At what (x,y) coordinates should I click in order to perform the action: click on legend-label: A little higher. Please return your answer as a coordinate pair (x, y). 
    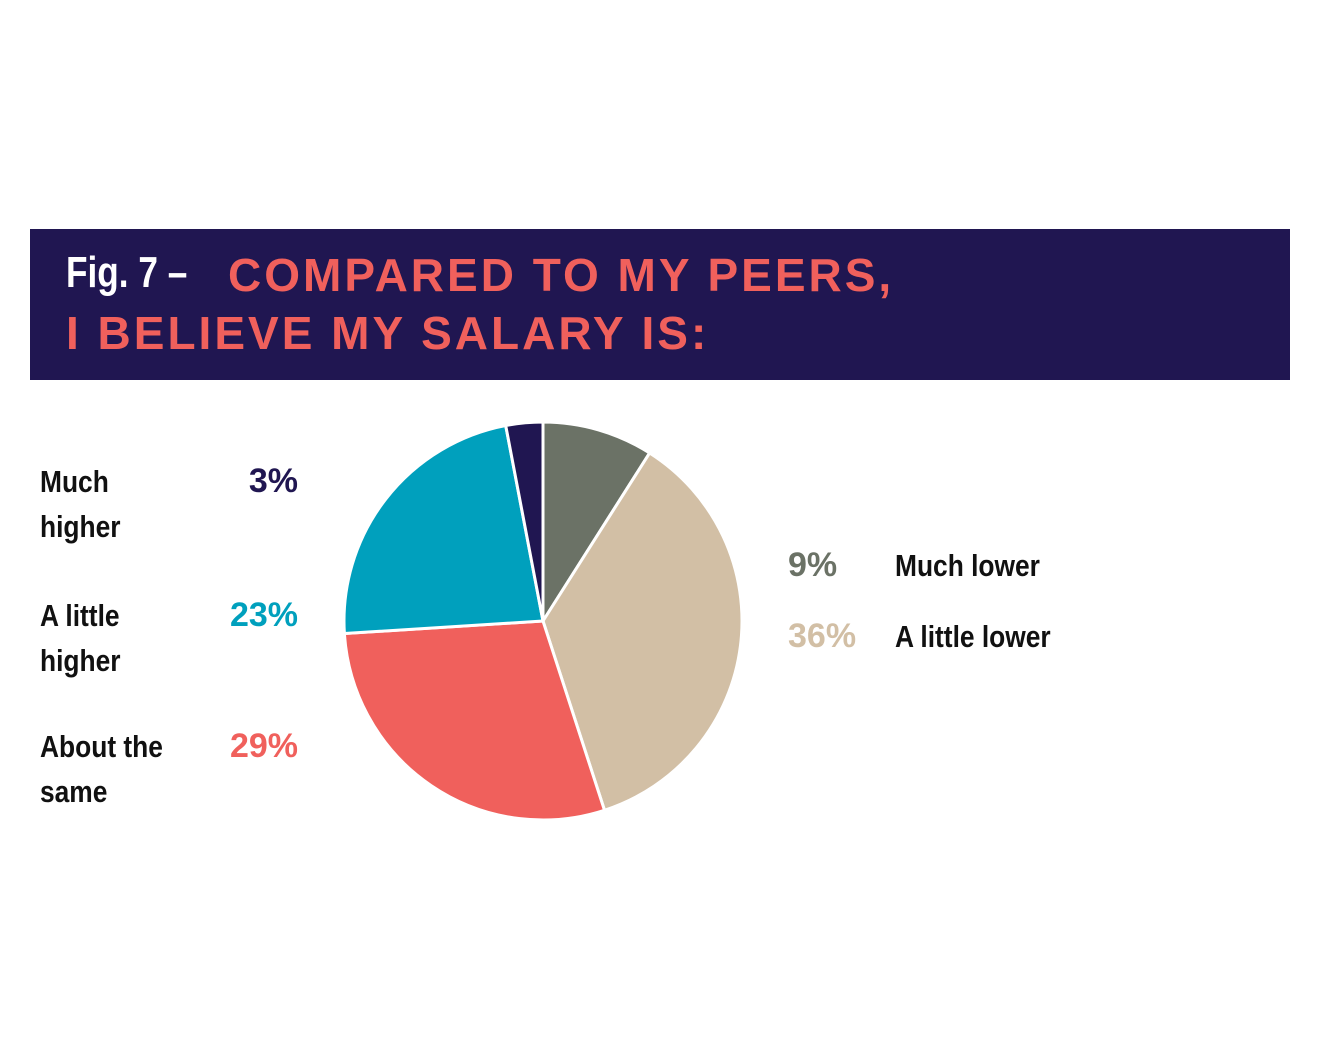
    Looking at the image, I should click on (80, 638).